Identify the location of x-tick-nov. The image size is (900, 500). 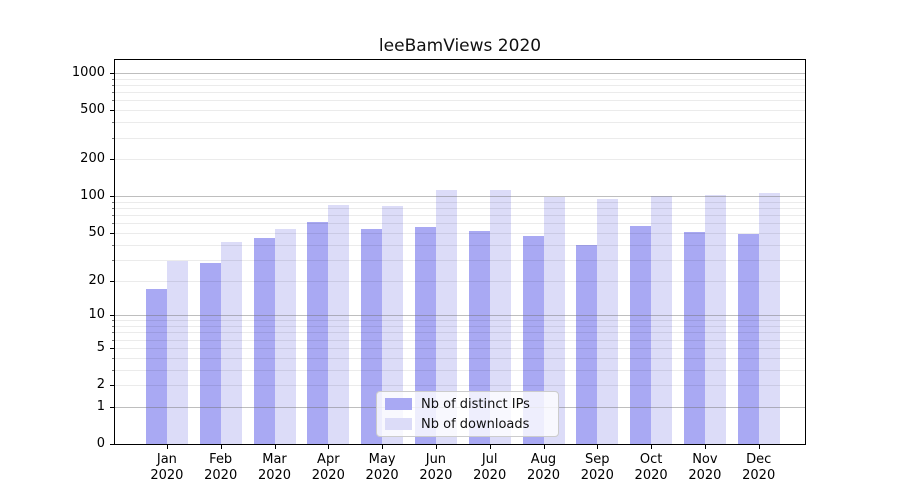
(705, 447).